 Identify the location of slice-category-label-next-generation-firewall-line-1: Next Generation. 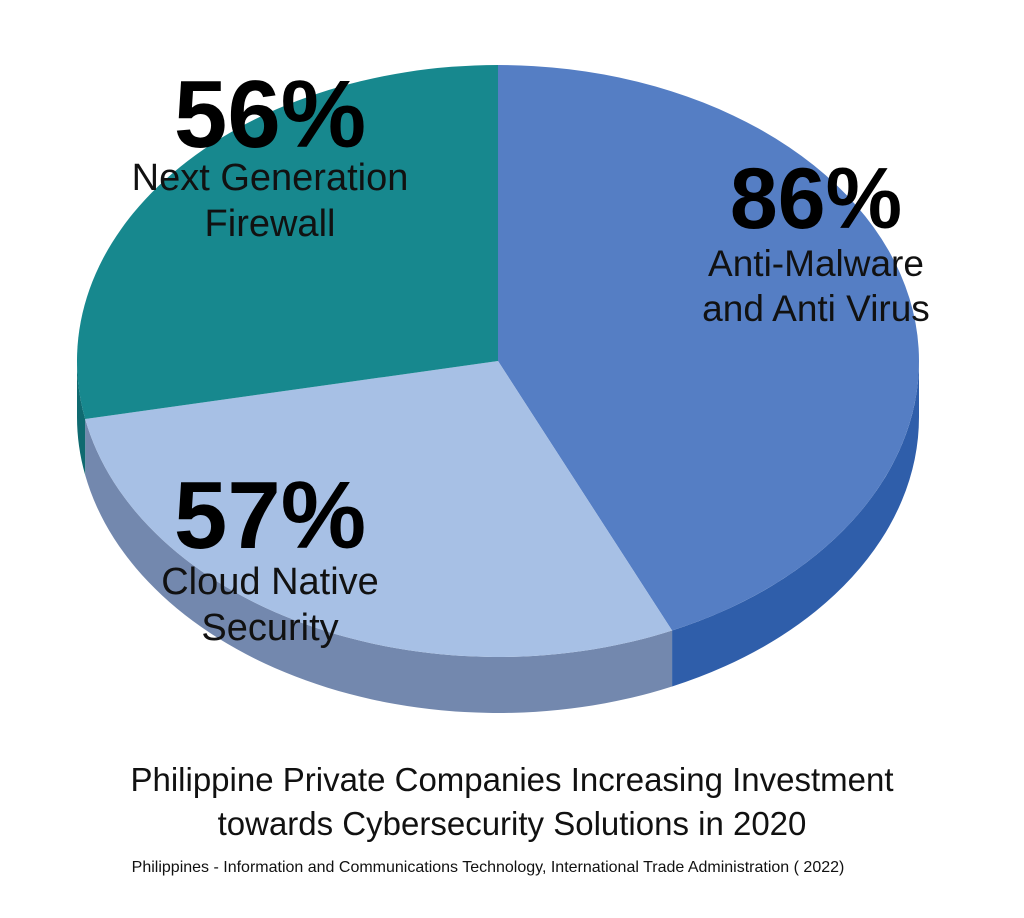
(270, 178).